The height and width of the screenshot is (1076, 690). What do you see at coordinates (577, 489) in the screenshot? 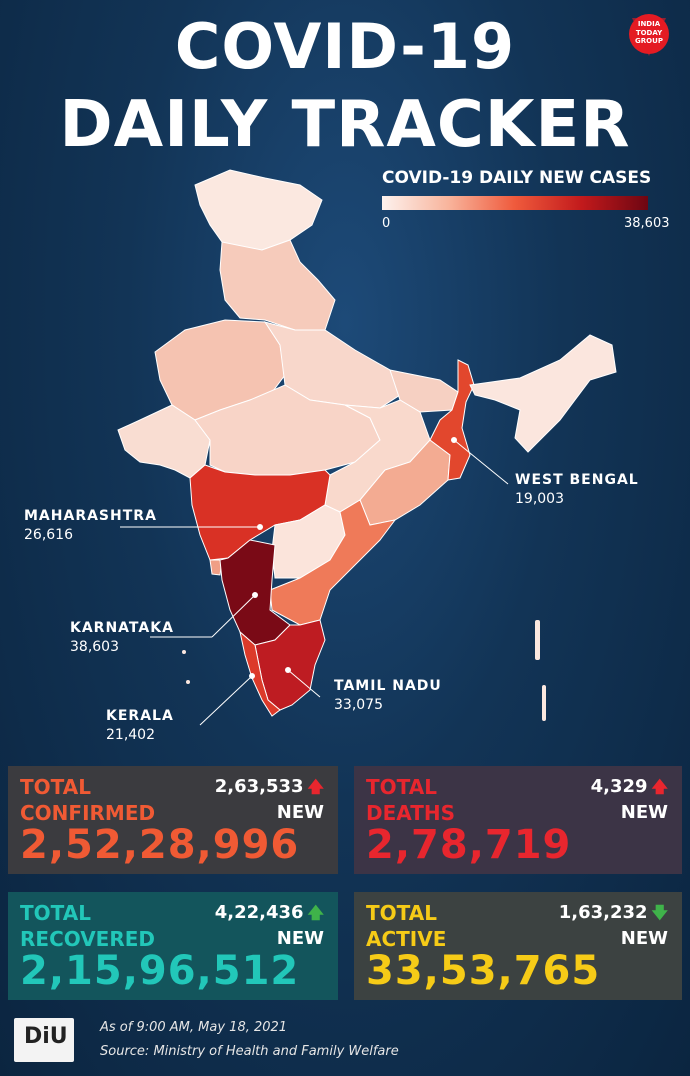
I see `label-west-bengal: WEST BENGAL 19,003` at bounding box center [577, 489].